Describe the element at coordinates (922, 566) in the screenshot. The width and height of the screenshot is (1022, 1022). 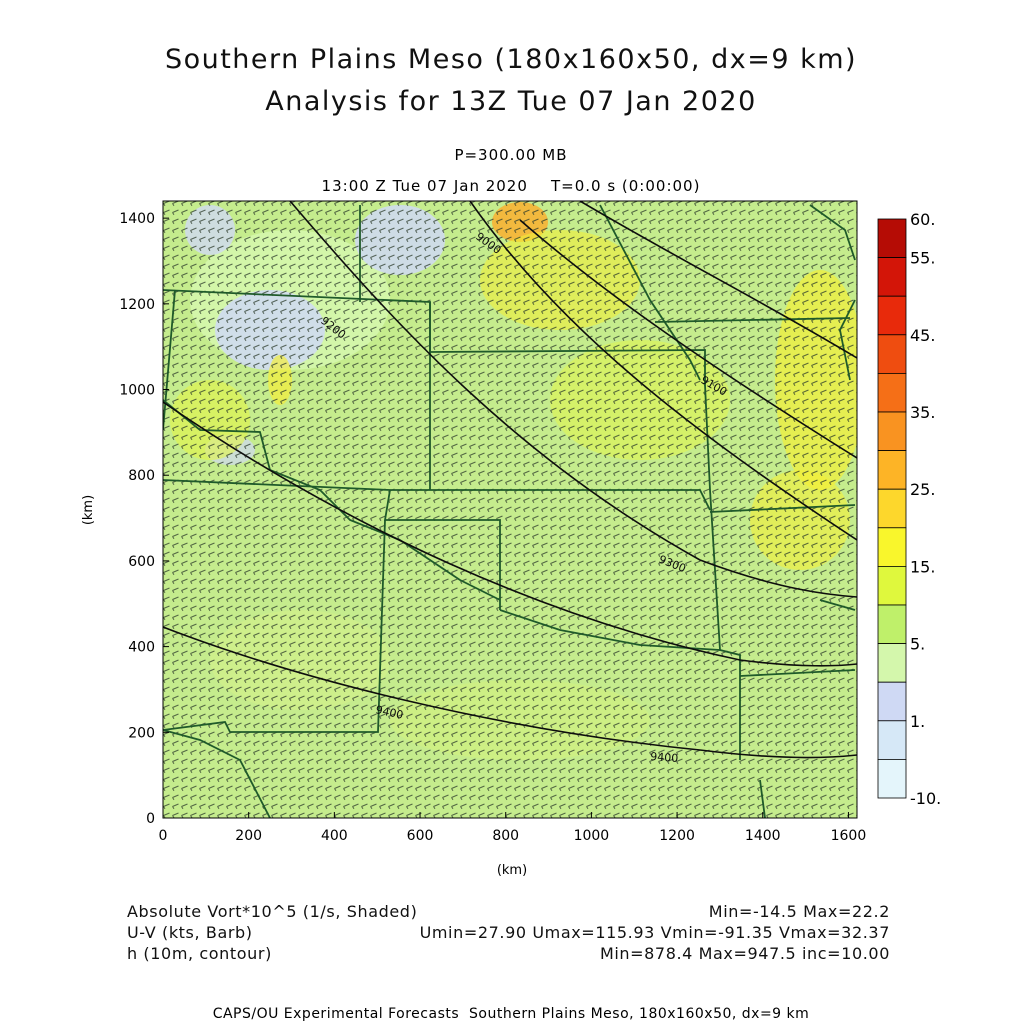
I see `colorbar-label: 15.` at that location.